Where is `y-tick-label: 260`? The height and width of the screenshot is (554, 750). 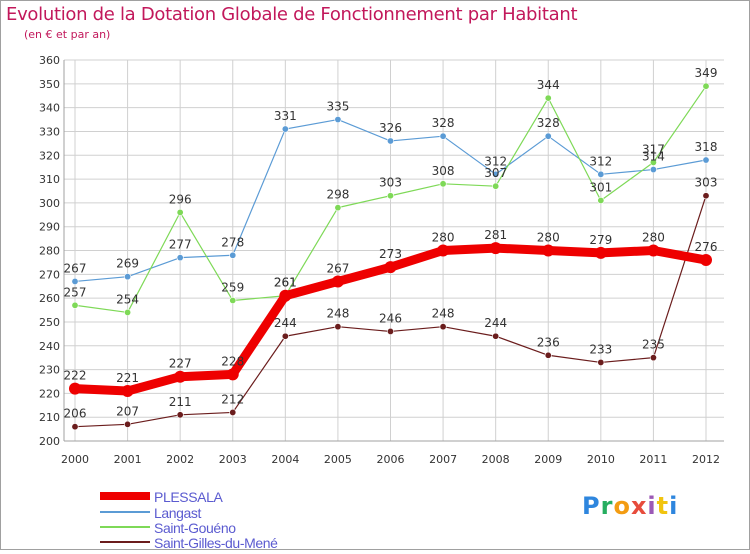 y-tick-label: 260 is located at coordinates (49, 298).